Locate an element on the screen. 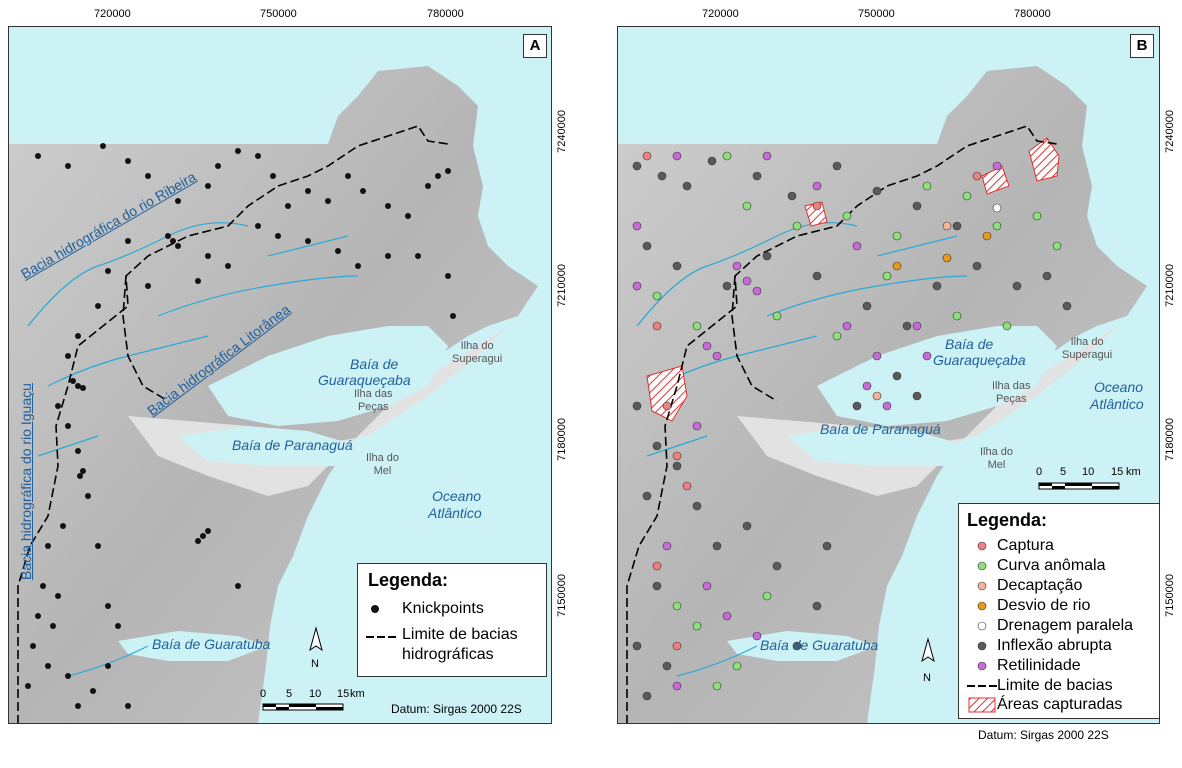 The width and height of the screenshot is (1182, 768). label-ilha-pecas: Ilha das Peças is located at coordinates (373, 401).